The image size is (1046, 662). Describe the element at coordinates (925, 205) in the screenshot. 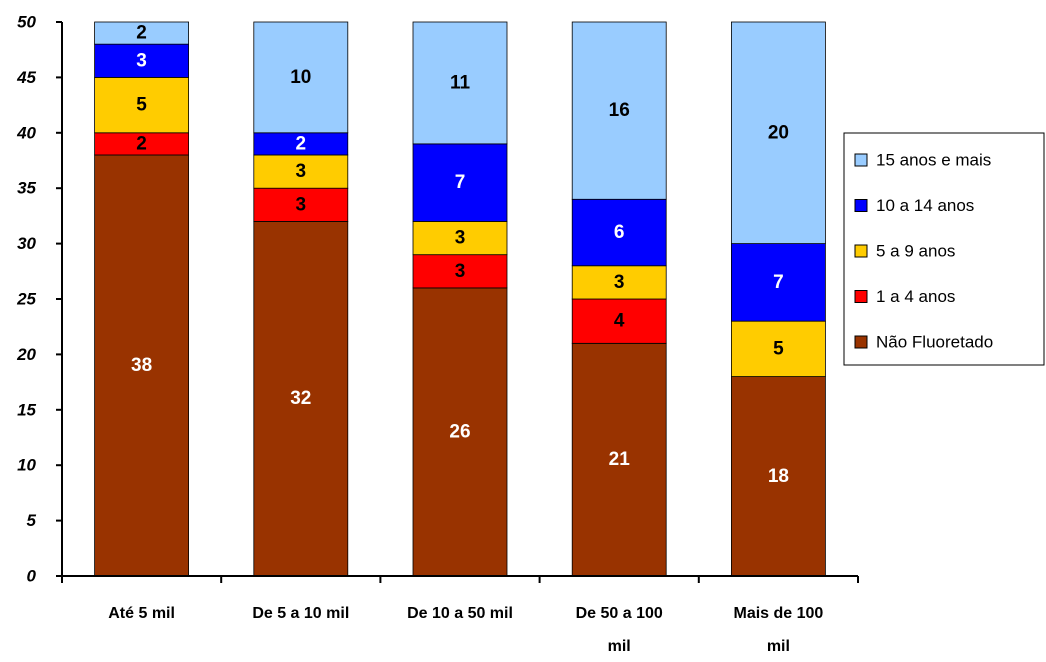

I see `legend-entry: 10 a 14 anos` at that location.